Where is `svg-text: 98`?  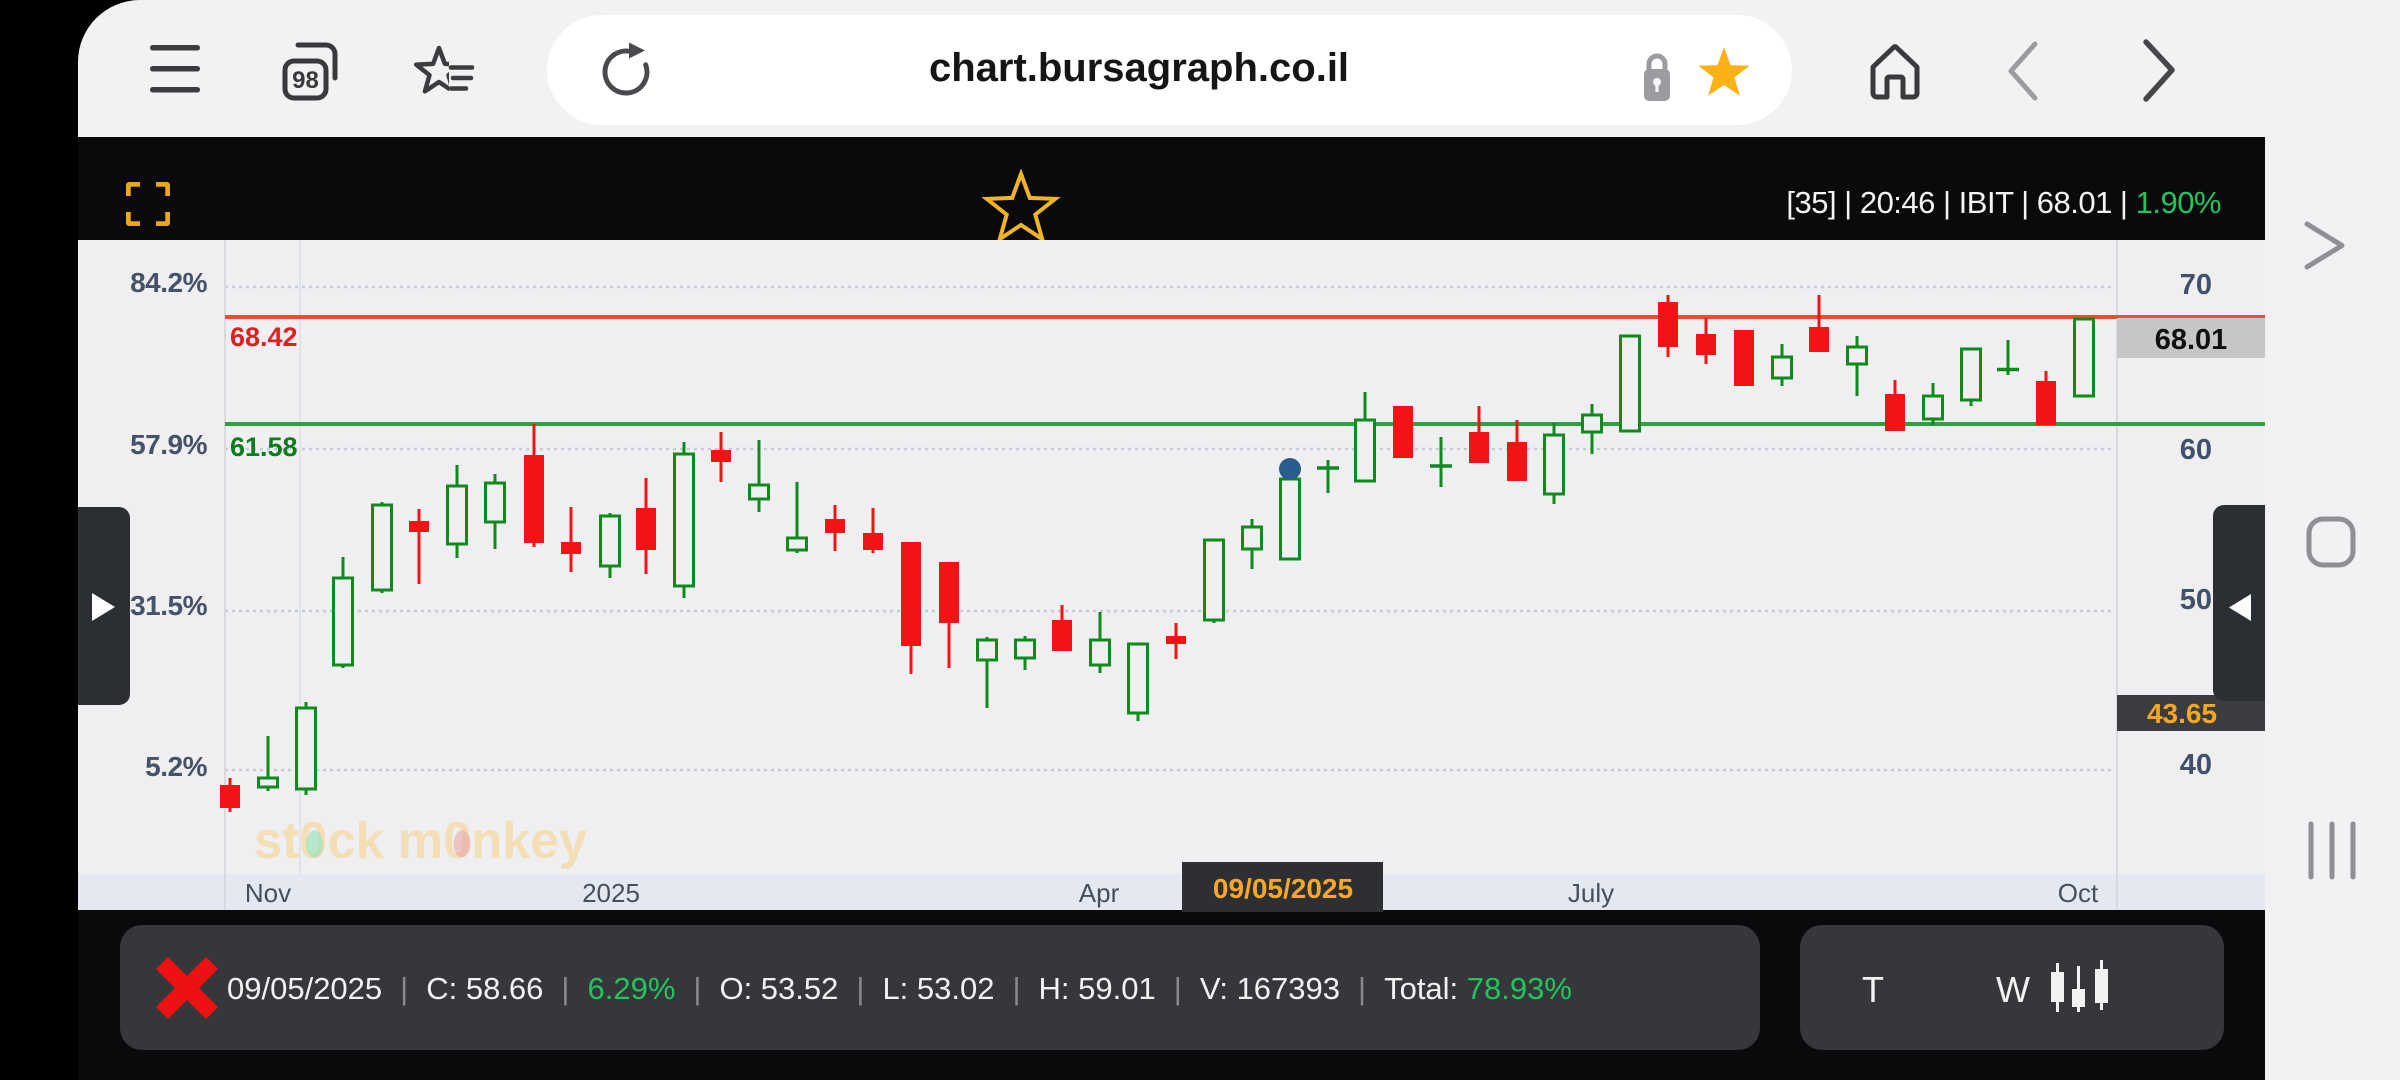
svg-text: 98 is located at coordinates (305, 80).